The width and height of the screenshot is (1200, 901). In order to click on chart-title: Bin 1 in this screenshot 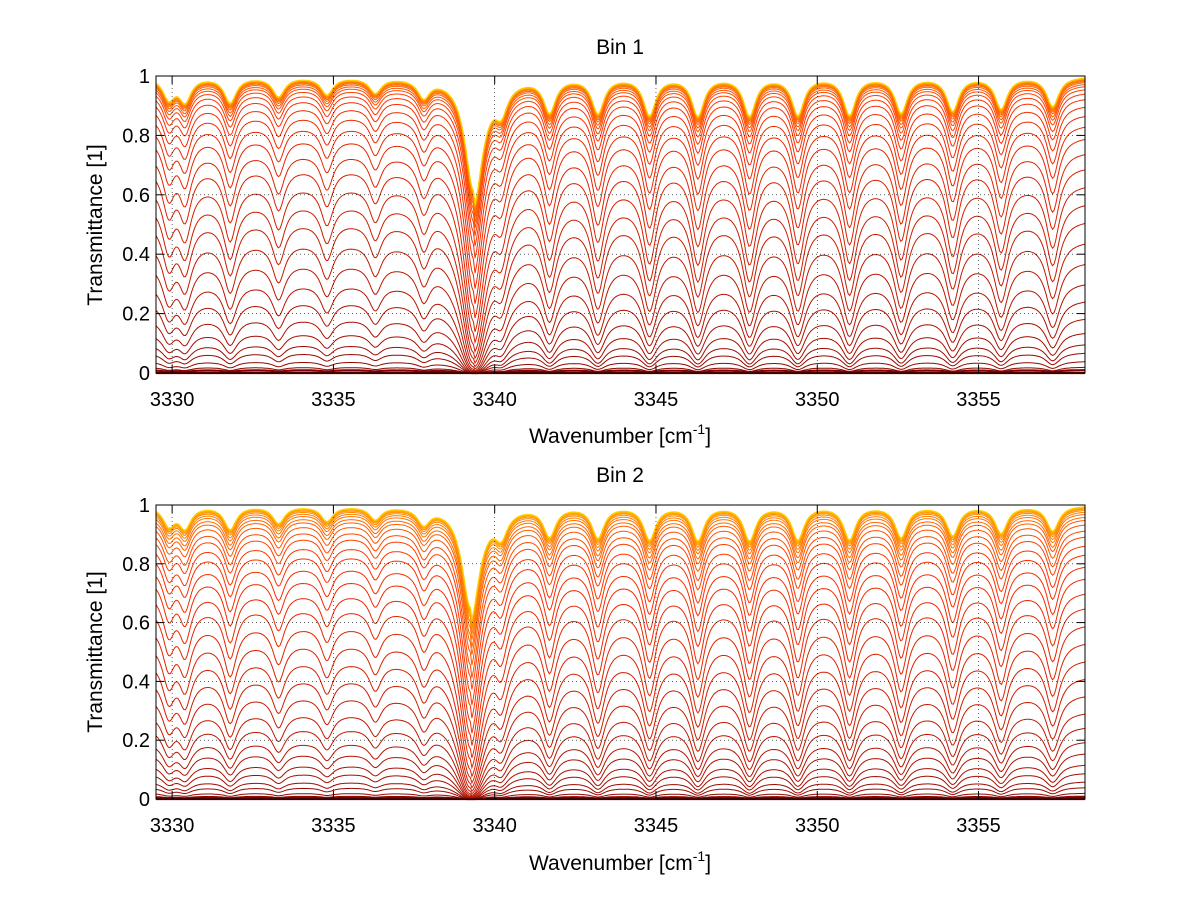, I will do `click(620, 47)`.